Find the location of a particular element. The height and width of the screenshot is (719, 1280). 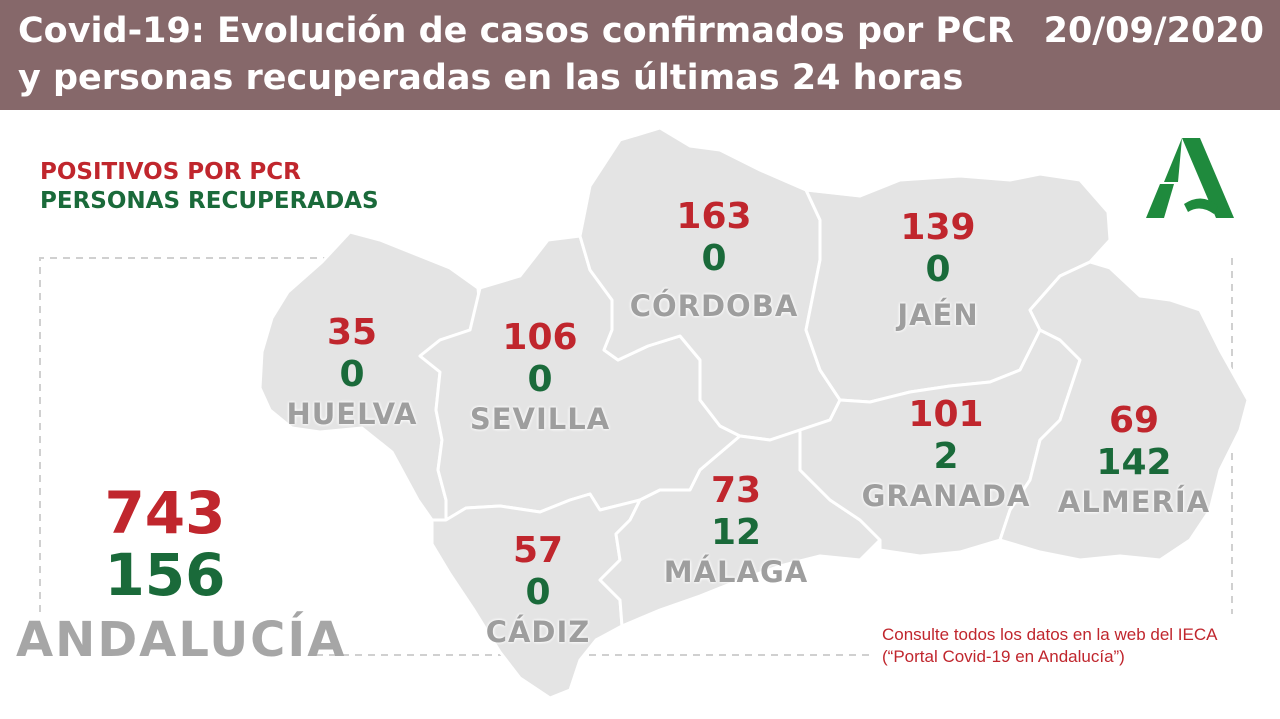

cadiz-recovered: 0 is located at coordinates (538, 592).